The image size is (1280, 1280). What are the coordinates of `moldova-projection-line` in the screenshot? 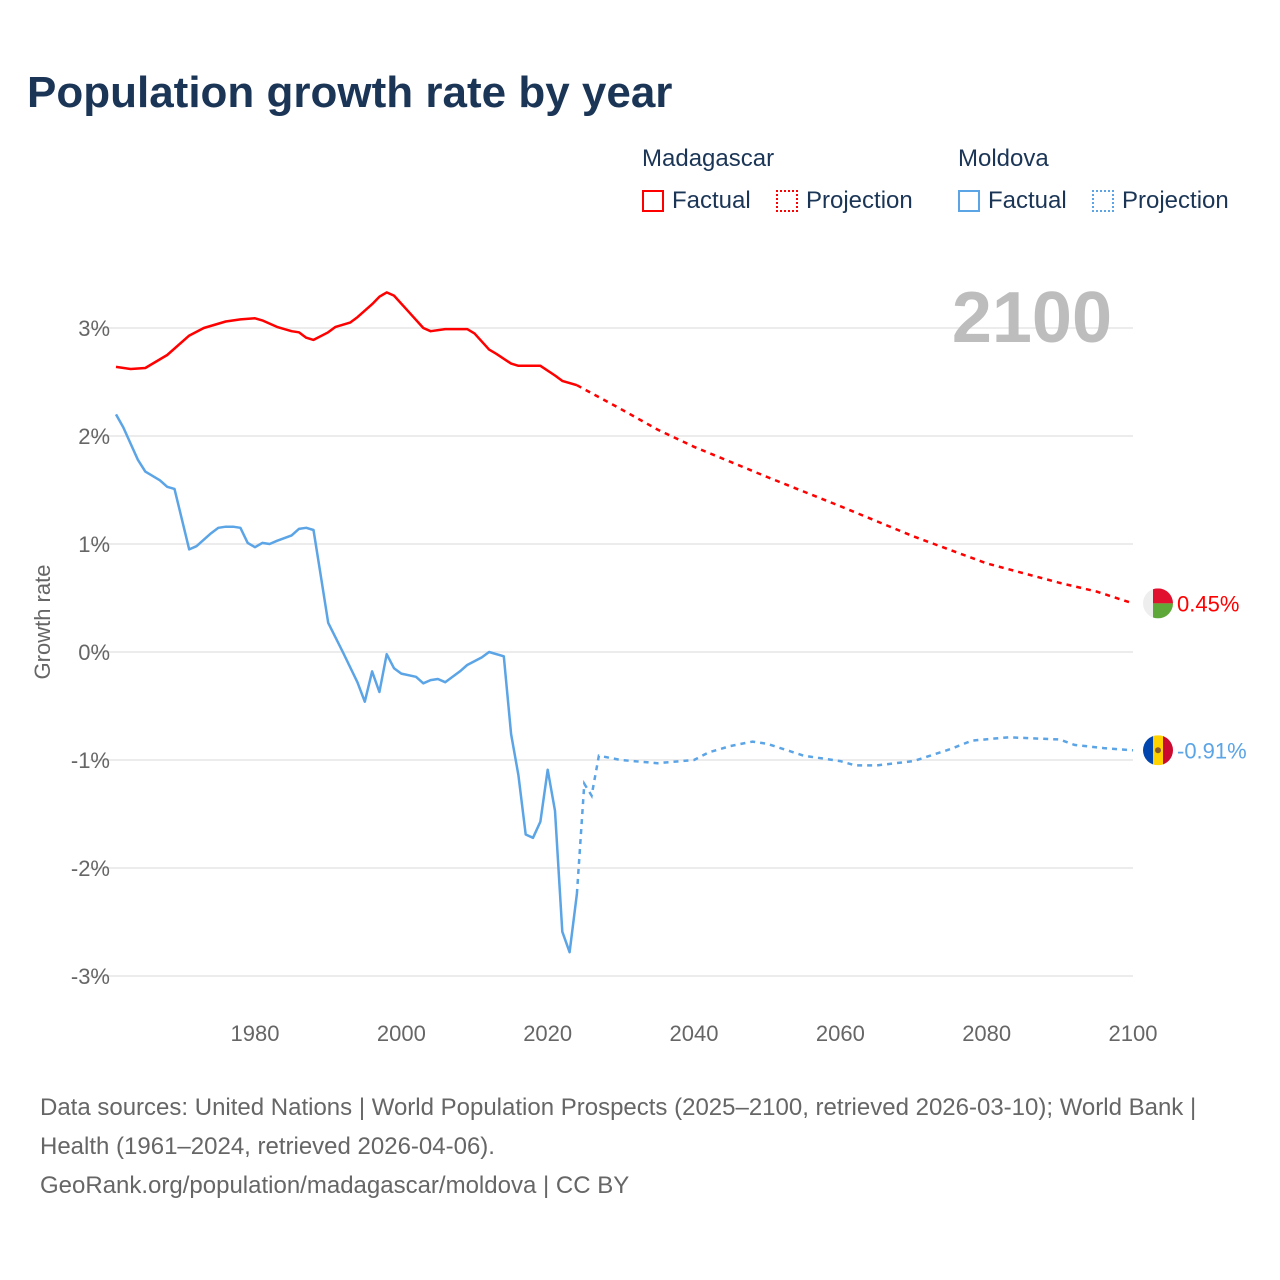 It's located at (854, 815).